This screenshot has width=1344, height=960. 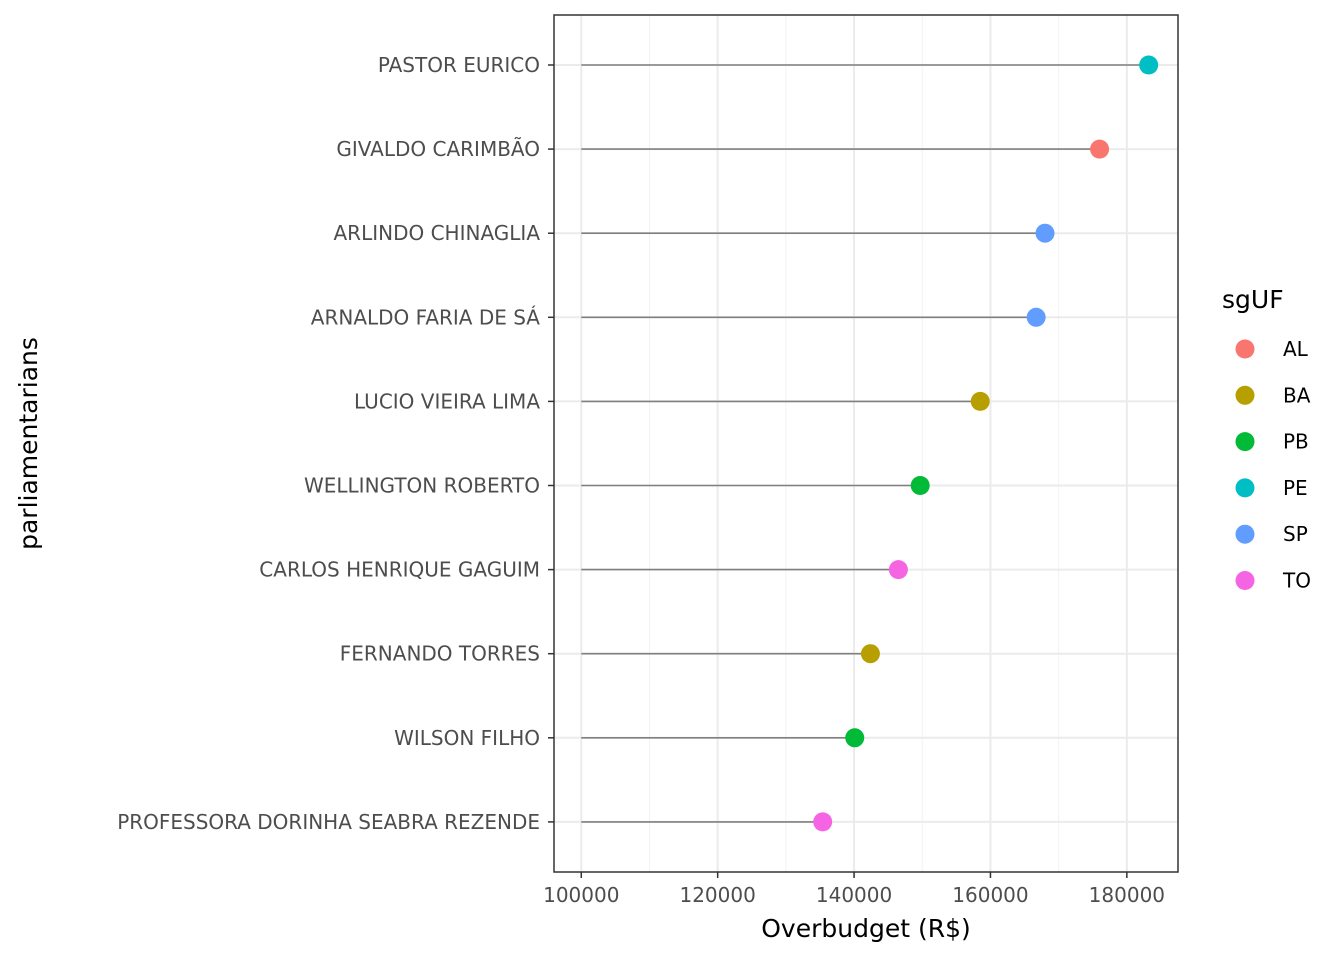 What do you see at coordinates (1296, 442) in the screenshot?
I see `legend-label: PB` at bounding box center [1296, 442].